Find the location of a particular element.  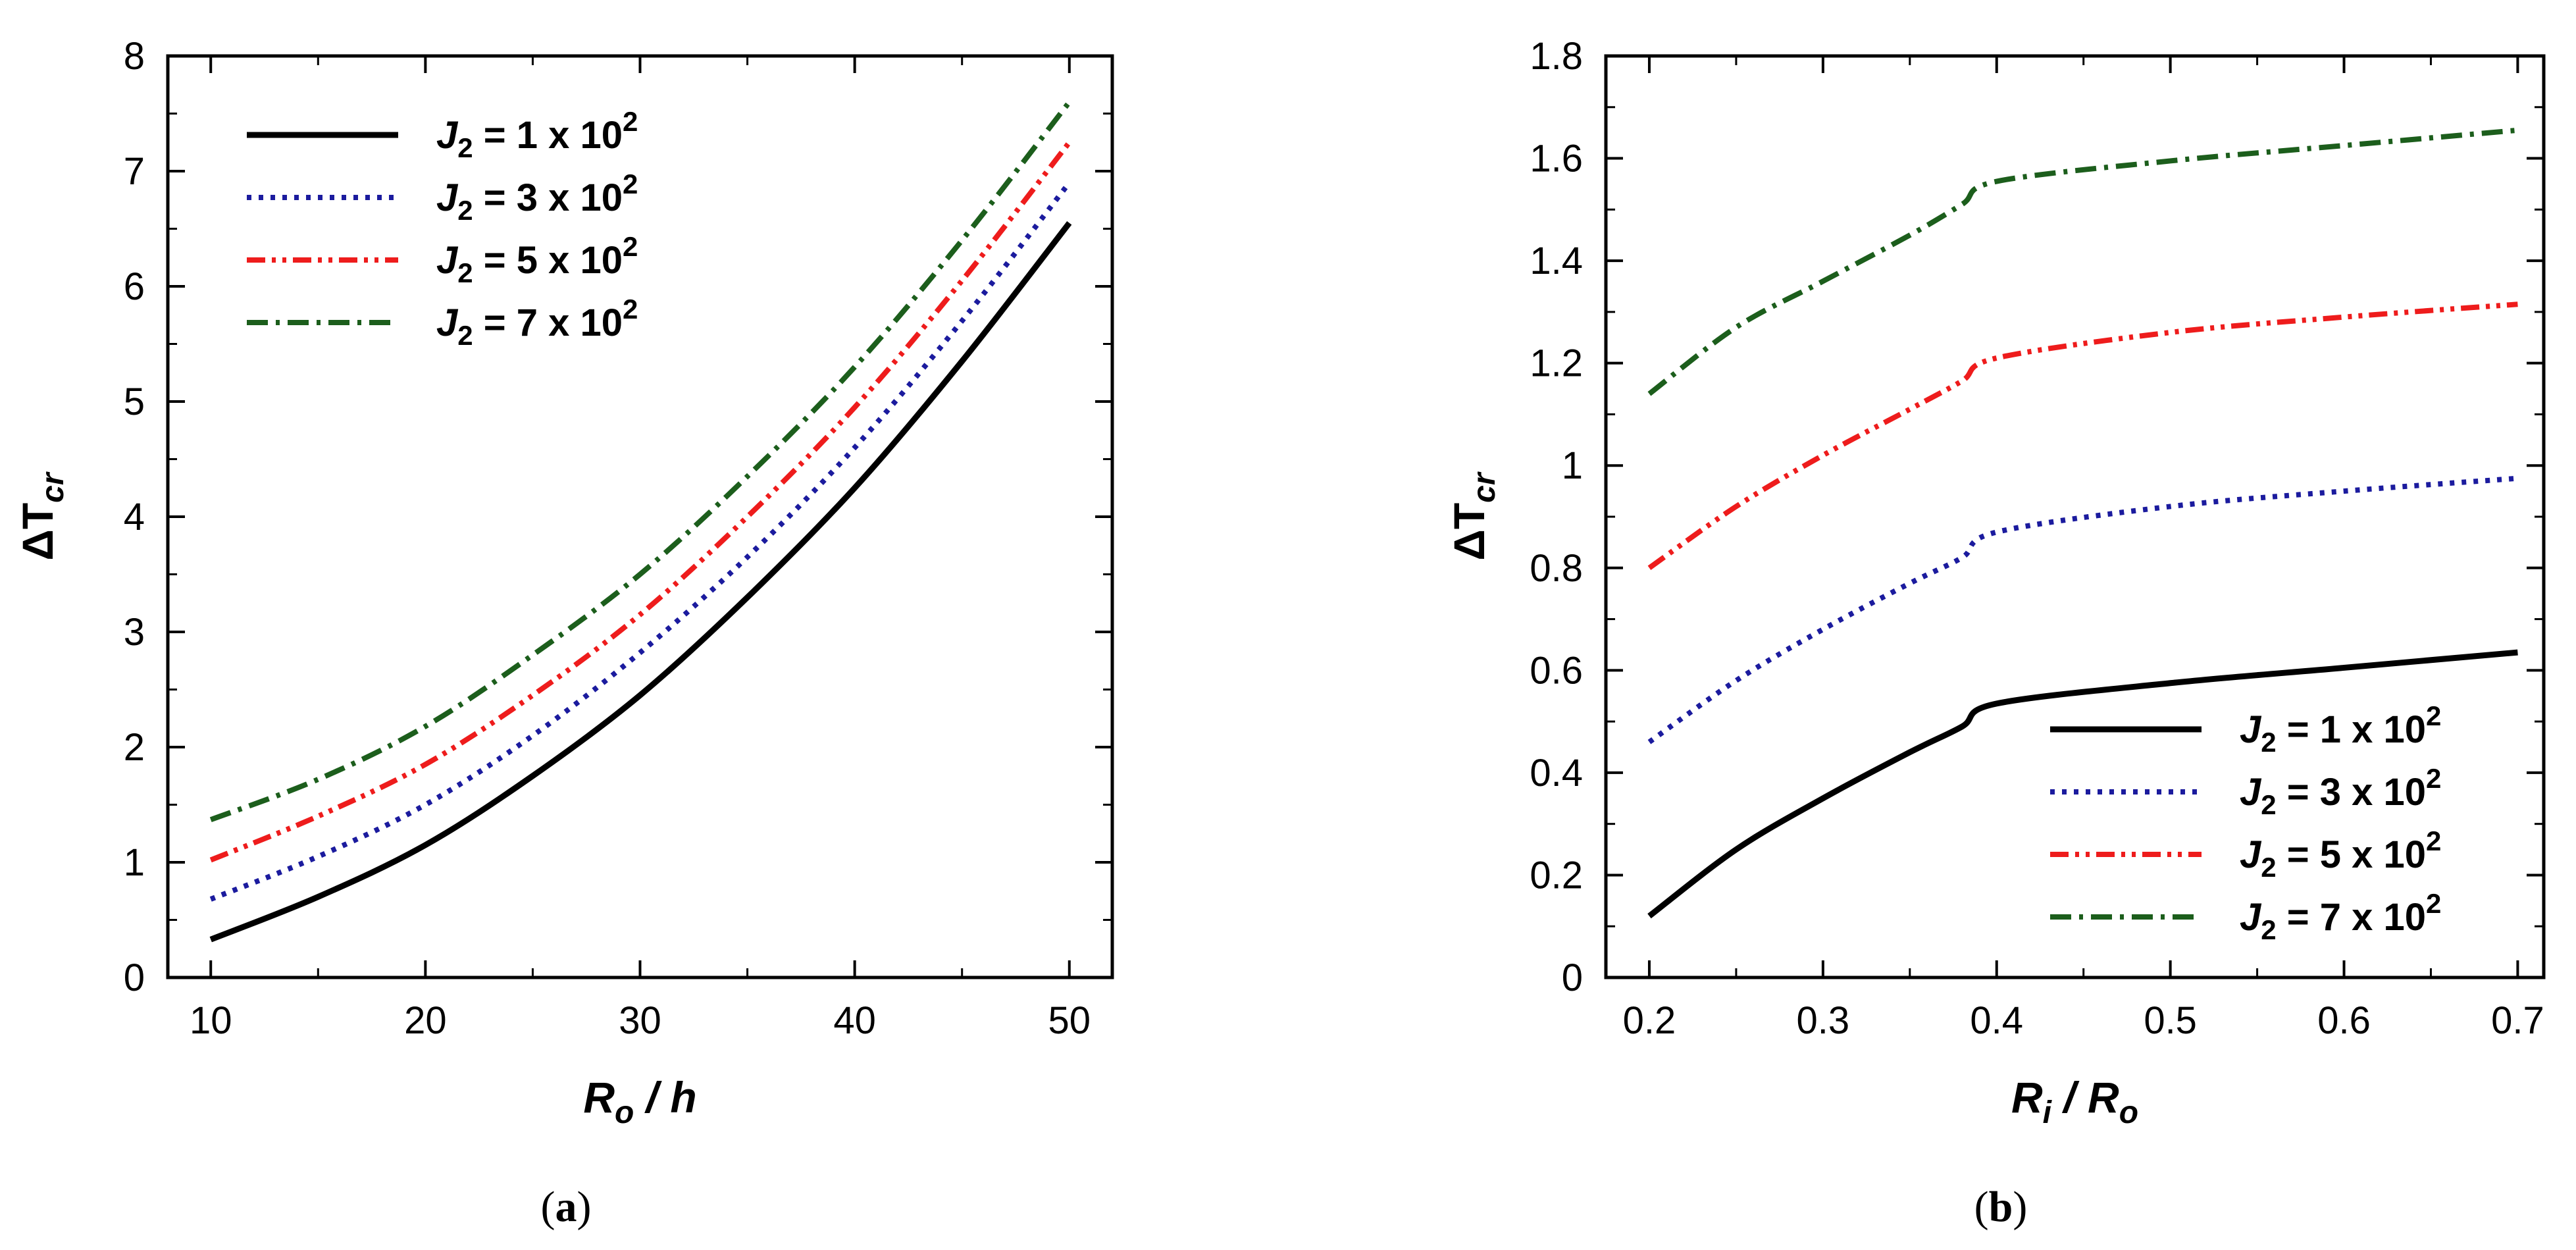

y-tick-label: 0.4 is located at coordinates (1556, 773).